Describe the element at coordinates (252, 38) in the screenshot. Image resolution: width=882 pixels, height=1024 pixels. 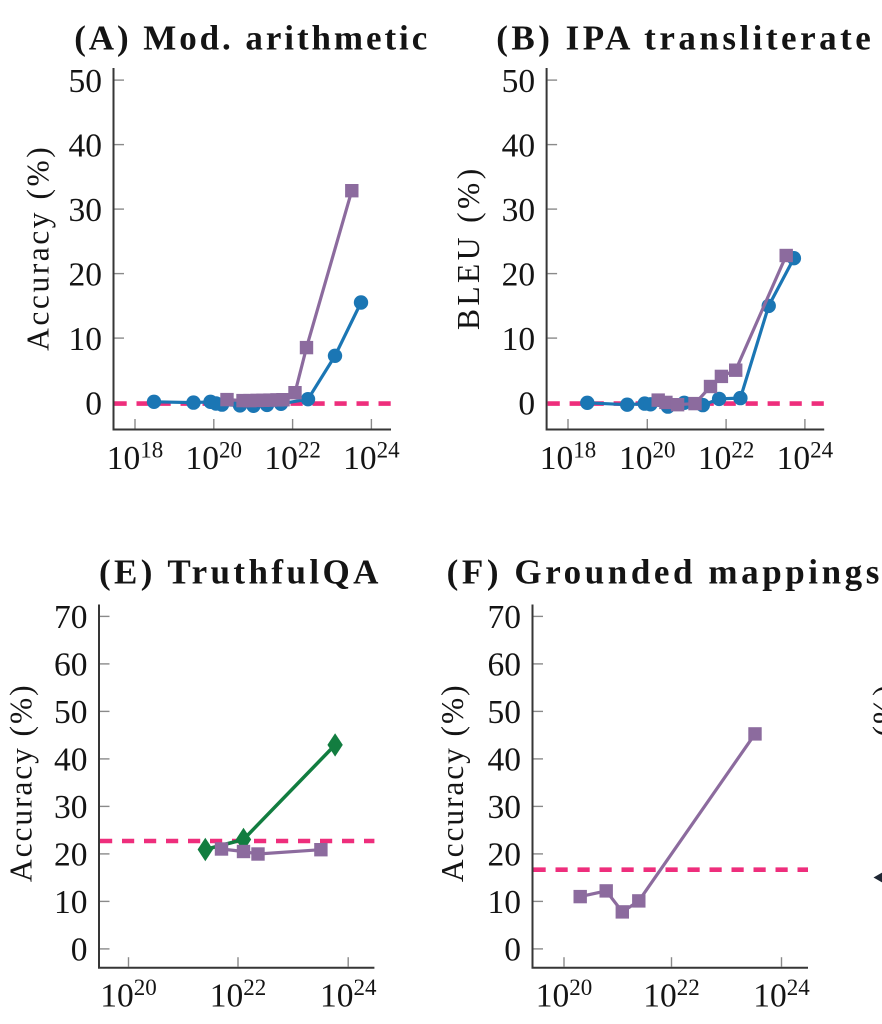
I see `svg-text: (A) Mod. arithmetic` at that location.